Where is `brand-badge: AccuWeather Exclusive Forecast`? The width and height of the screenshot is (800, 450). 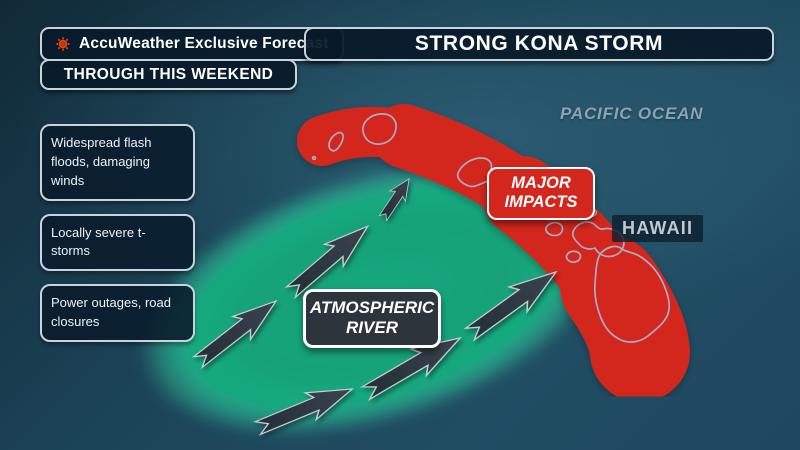
brand-badge: AccuWeather Exclusive Forecast is located at coordinates (192, 44).